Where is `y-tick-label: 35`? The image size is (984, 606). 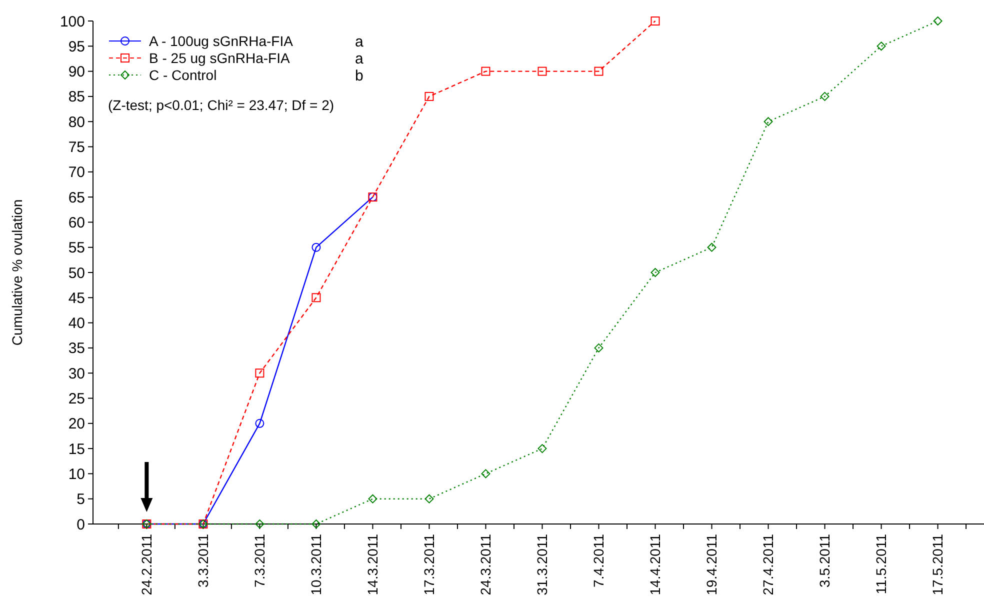 y-tick-label: 35 is located at coordinates (76, 349).